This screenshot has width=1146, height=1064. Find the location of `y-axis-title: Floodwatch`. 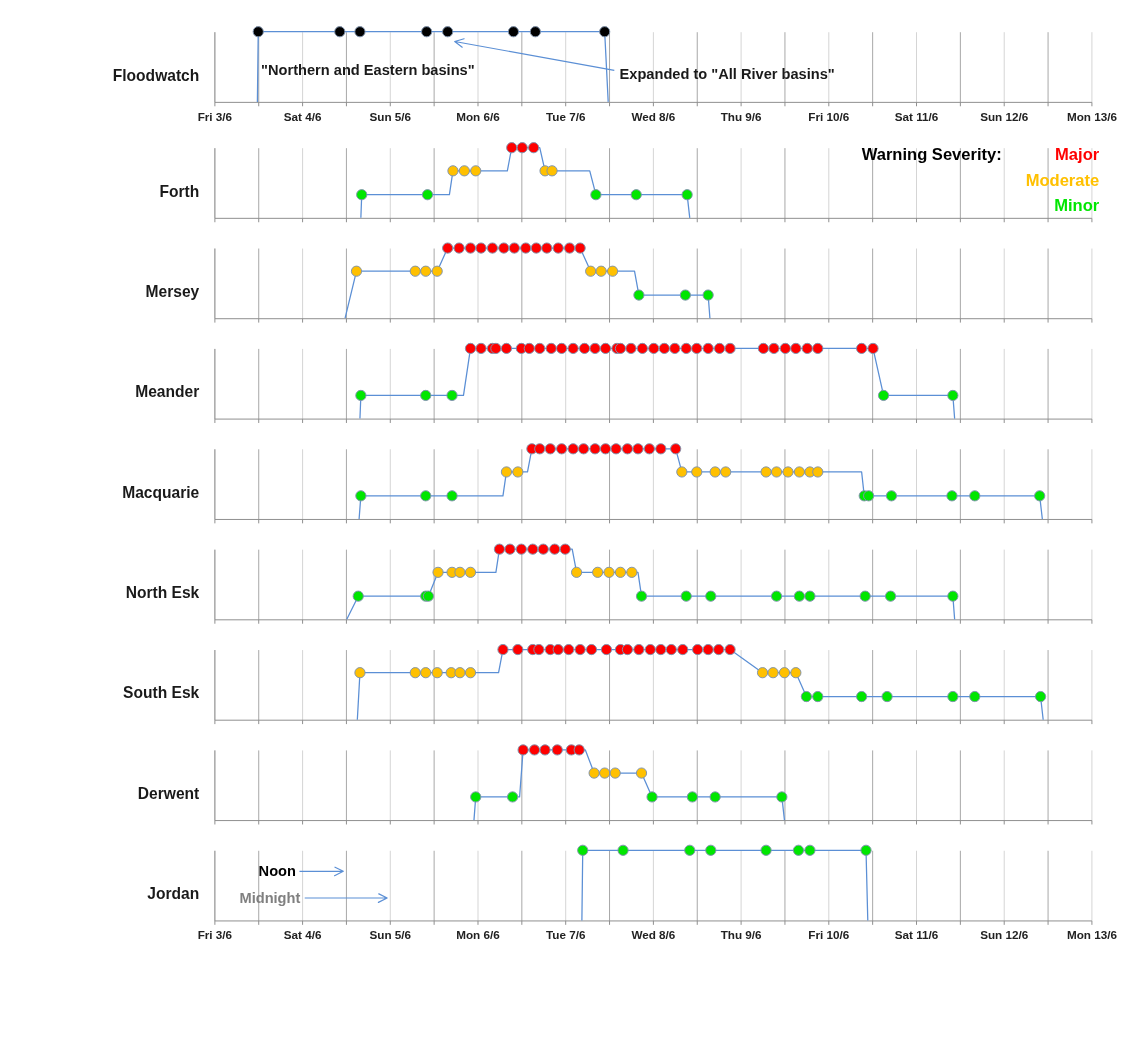

y-axis-title: Floodwatch is located at coordinates (156, 75).